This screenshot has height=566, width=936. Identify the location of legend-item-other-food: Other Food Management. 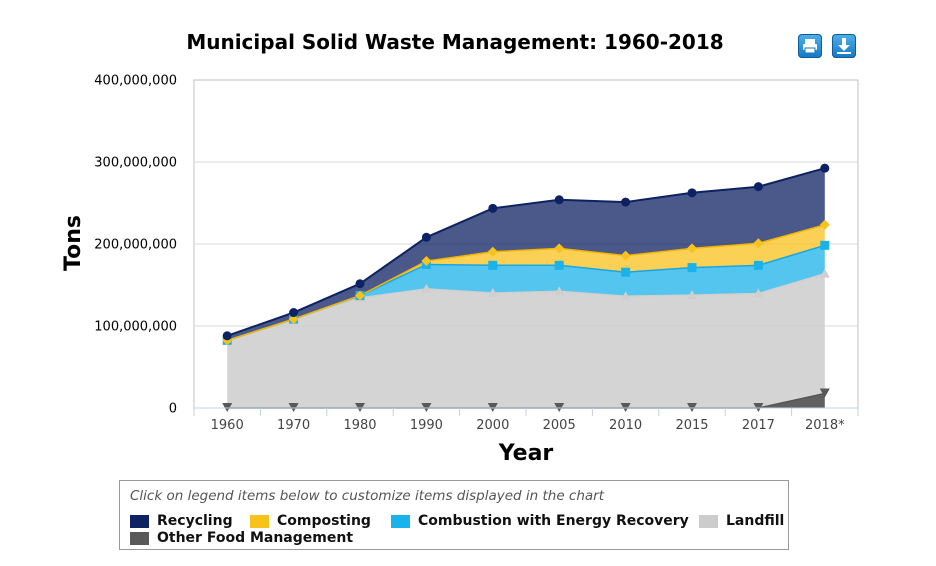
(241, 538).